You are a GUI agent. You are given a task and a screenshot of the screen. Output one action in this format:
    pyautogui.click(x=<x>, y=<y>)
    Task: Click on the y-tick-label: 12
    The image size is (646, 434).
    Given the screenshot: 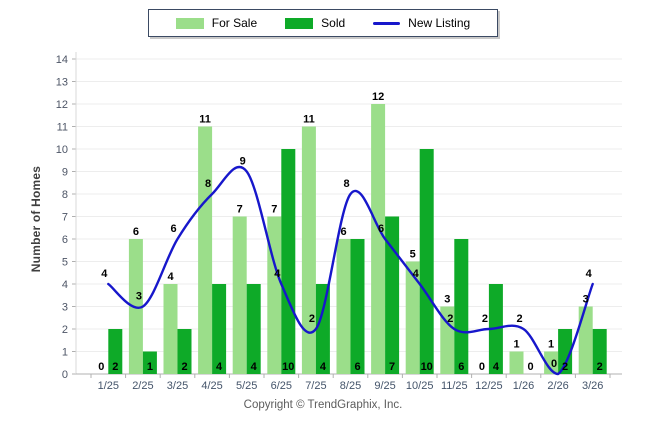 What is the action you would take?
    pyautogui.click(x=62, y=105)
    